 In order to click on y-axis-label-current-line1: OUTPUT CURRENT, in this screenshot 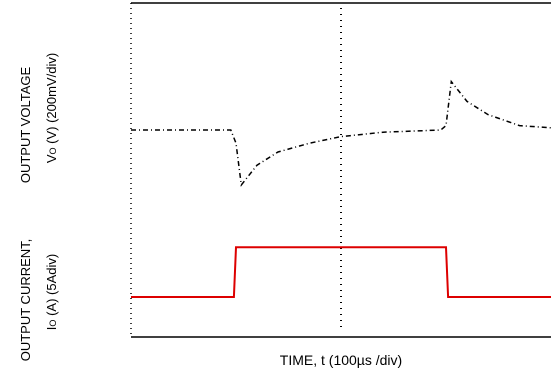, I will do `click(25, 300)`.